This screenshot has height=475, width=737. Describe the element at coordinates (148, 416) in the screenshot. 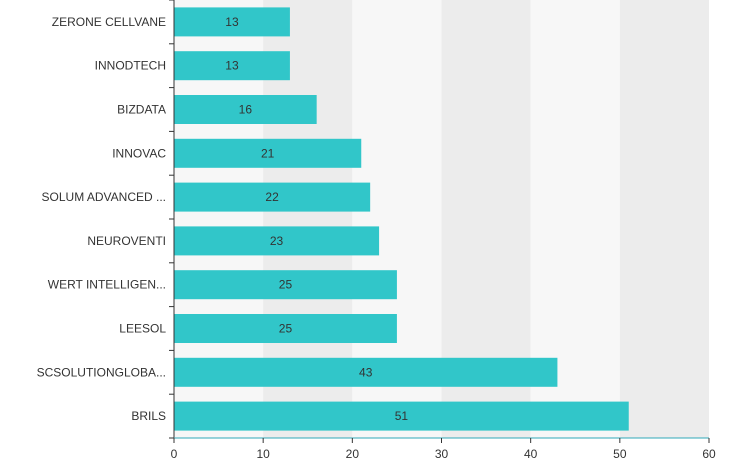

I see `category-label: BRILS` at that location.